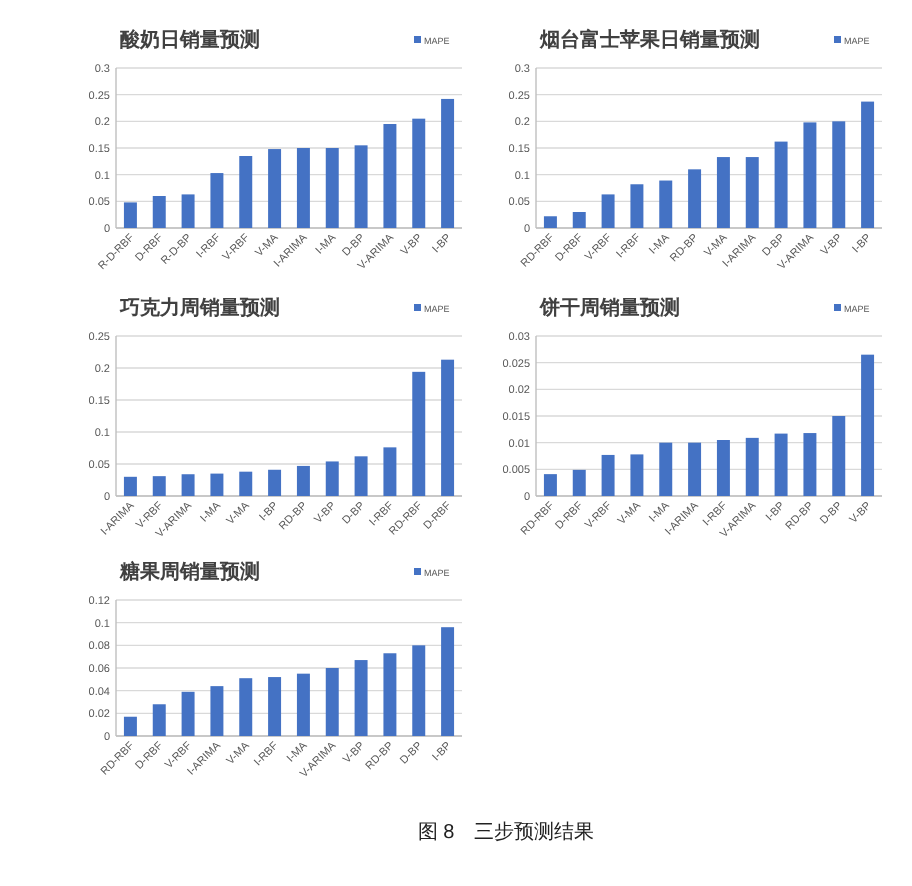 The width and height of the screenshot is (912, 886). I want to click on chart-title: 巧克力周销量预测, so click(199, 308).